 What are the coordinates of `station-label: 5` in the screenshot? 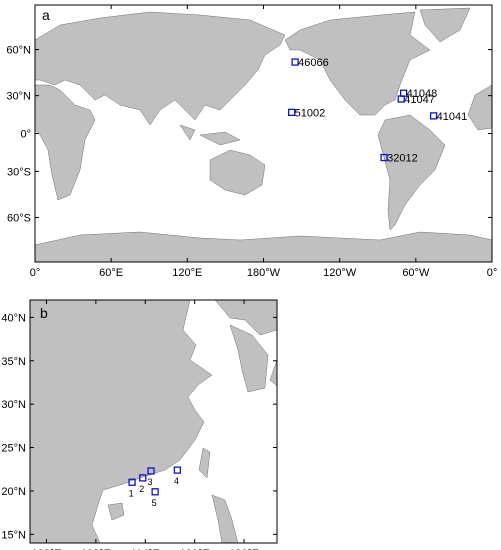 It's located at (154, 503).